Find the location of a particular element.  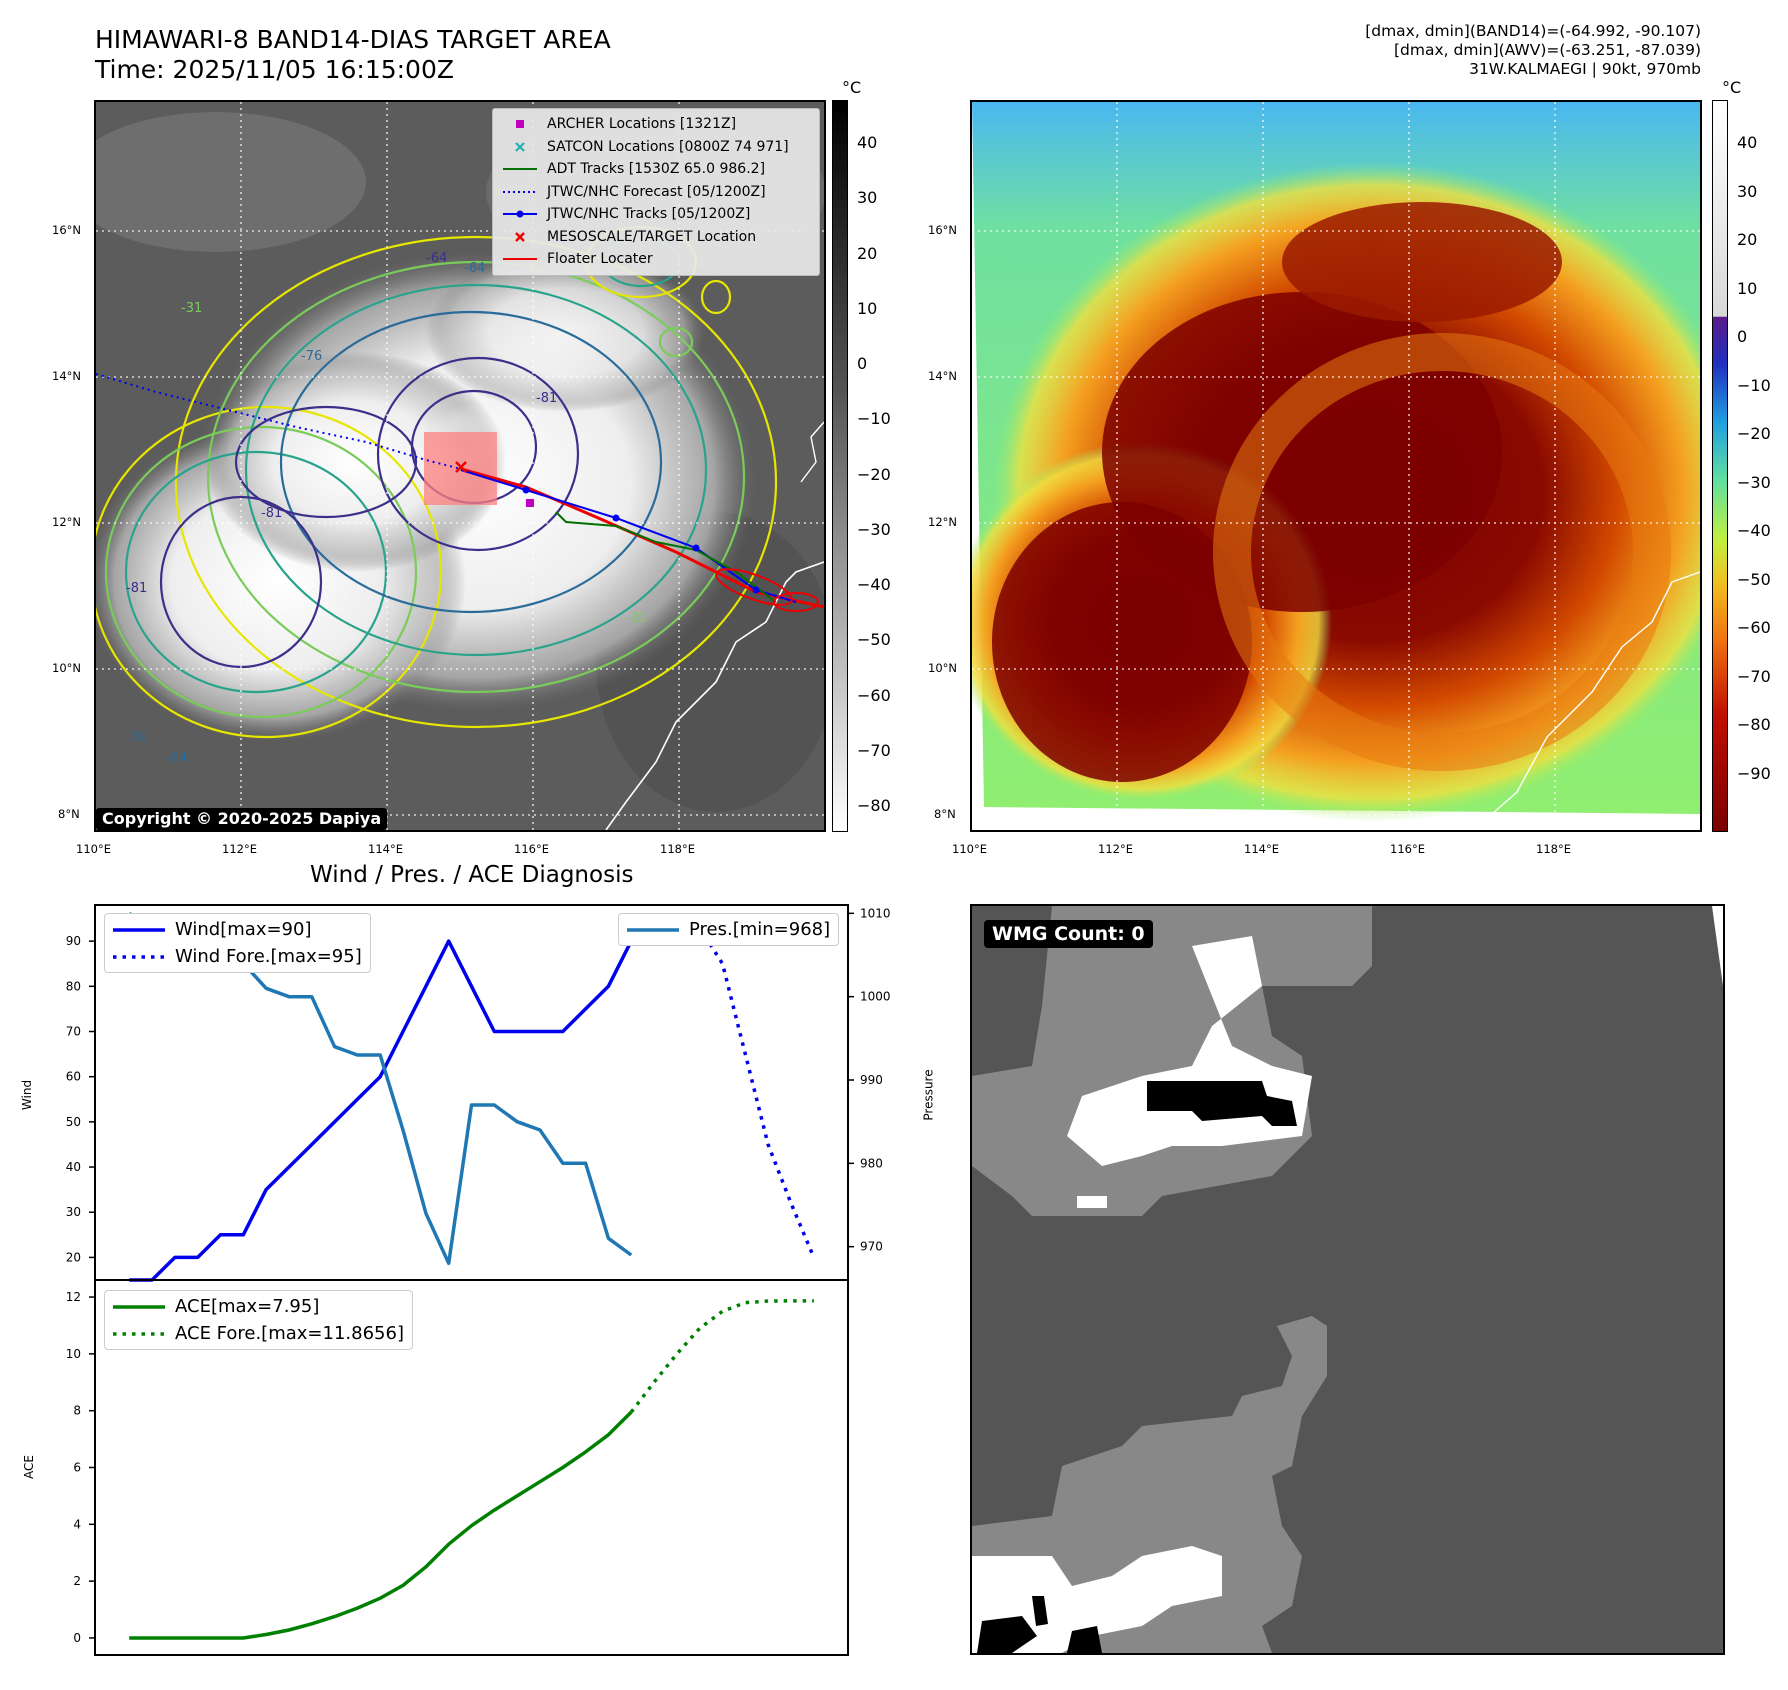

legend-item: Pres.[min=968] is located at coordinates (728, 929).